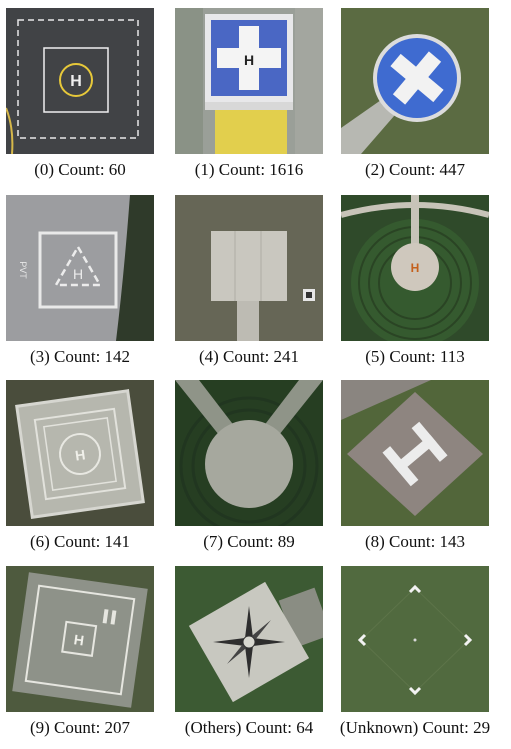 The image size is (511, 749). I want to click on helipad-panel-unknown: (Unknown) Count: 29, so click(418, 651).